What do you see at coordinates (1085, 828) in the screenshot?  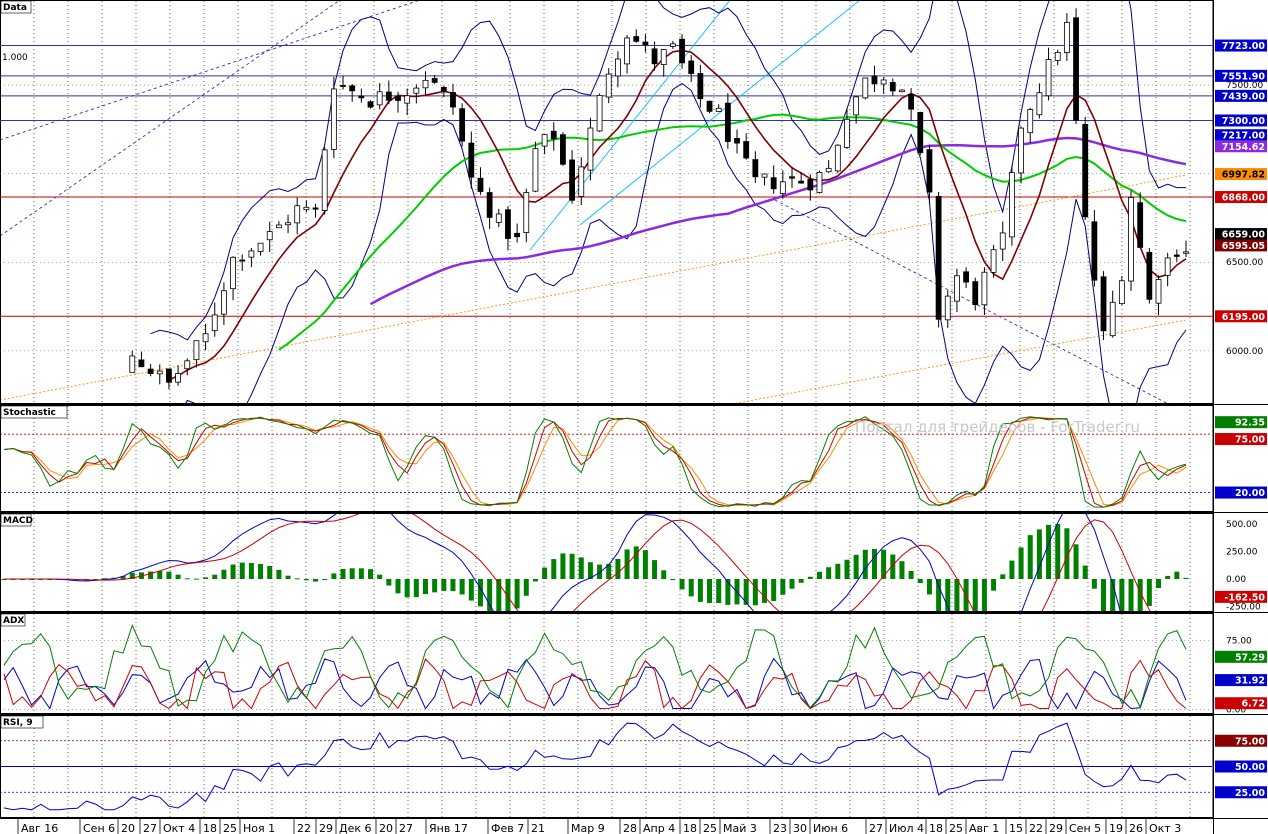 I see `x-axis-label: Сен 5` at bounding box center [1085, 828].